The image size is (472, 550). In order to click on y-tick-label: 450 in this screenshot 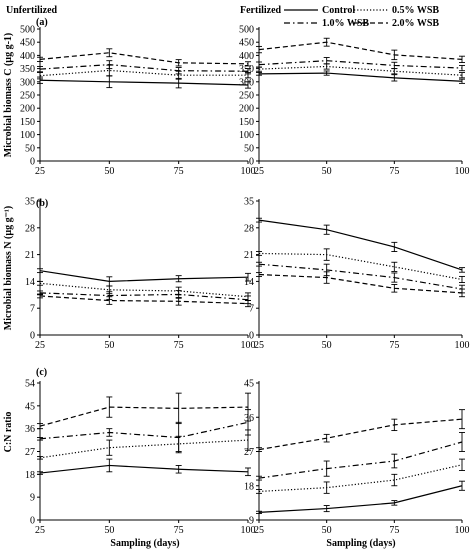, I will do `click(246, 43)`.